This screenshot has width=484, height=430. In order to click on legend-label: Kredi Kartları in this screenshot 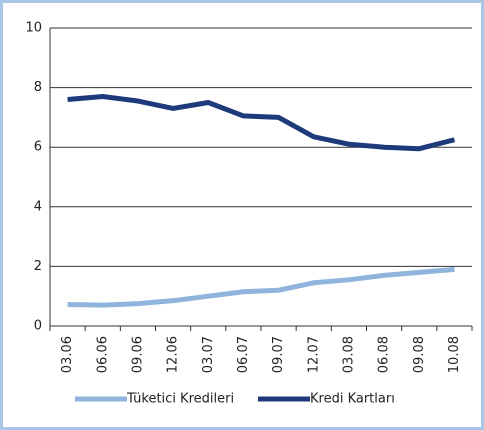, I will do `click(352, 399)`.